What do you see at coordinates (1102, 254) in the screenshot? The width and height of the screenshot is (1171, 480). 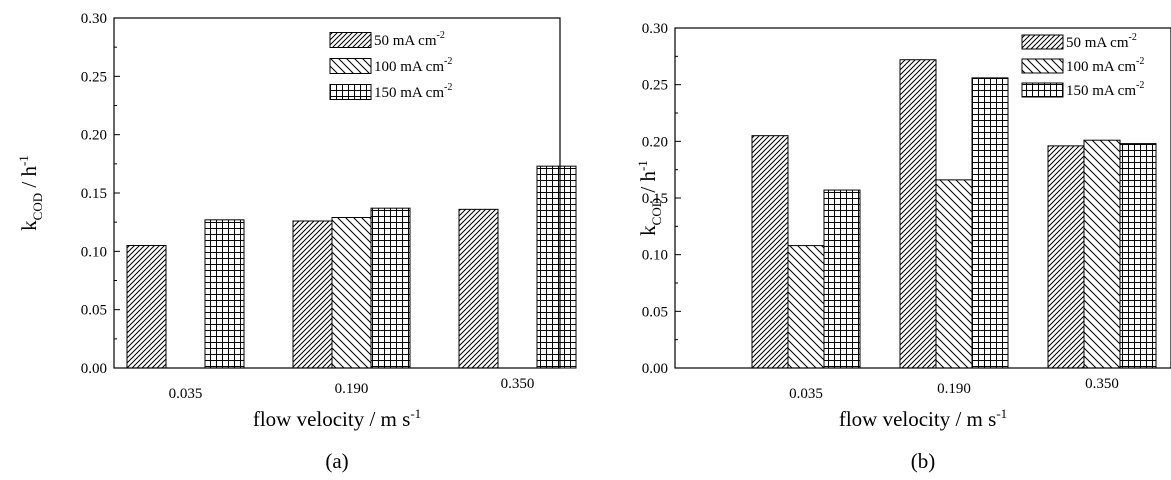 I see `bar-diagonal-down-0.350` at bounding box center [1102, 254].